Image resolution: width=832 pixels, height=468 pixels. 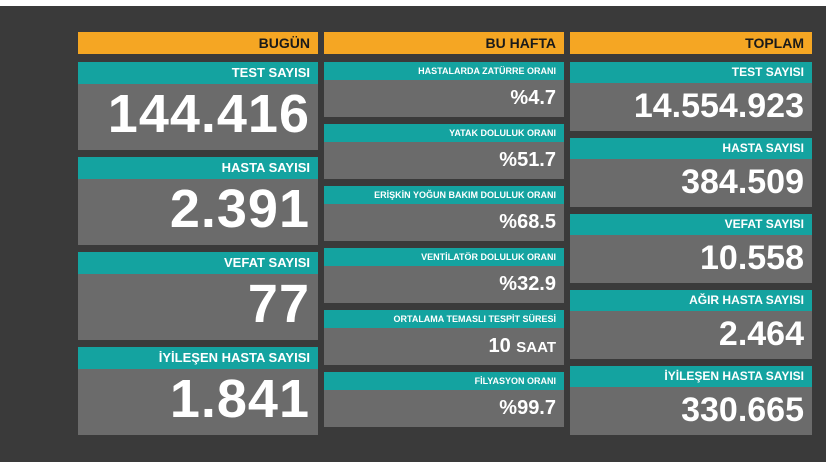 I want to click on total-death-value: 10.558, so click(x=752, y=258).